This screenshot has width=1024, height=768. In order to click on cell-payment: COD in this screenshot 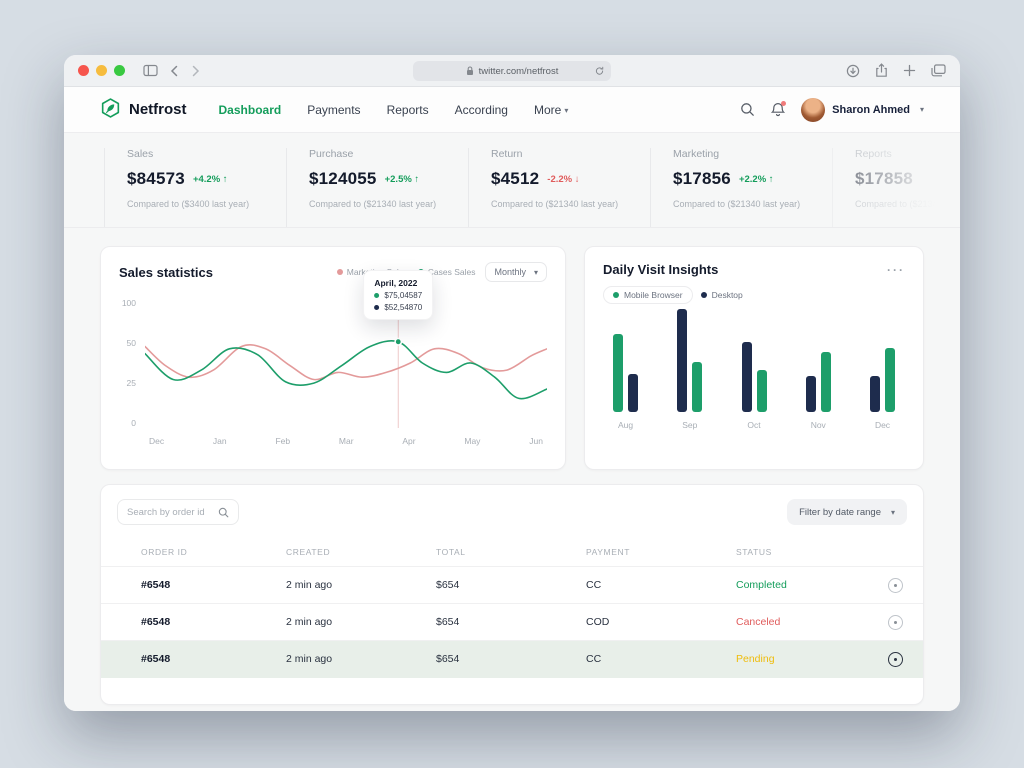, I will do `click(598, 622)`.